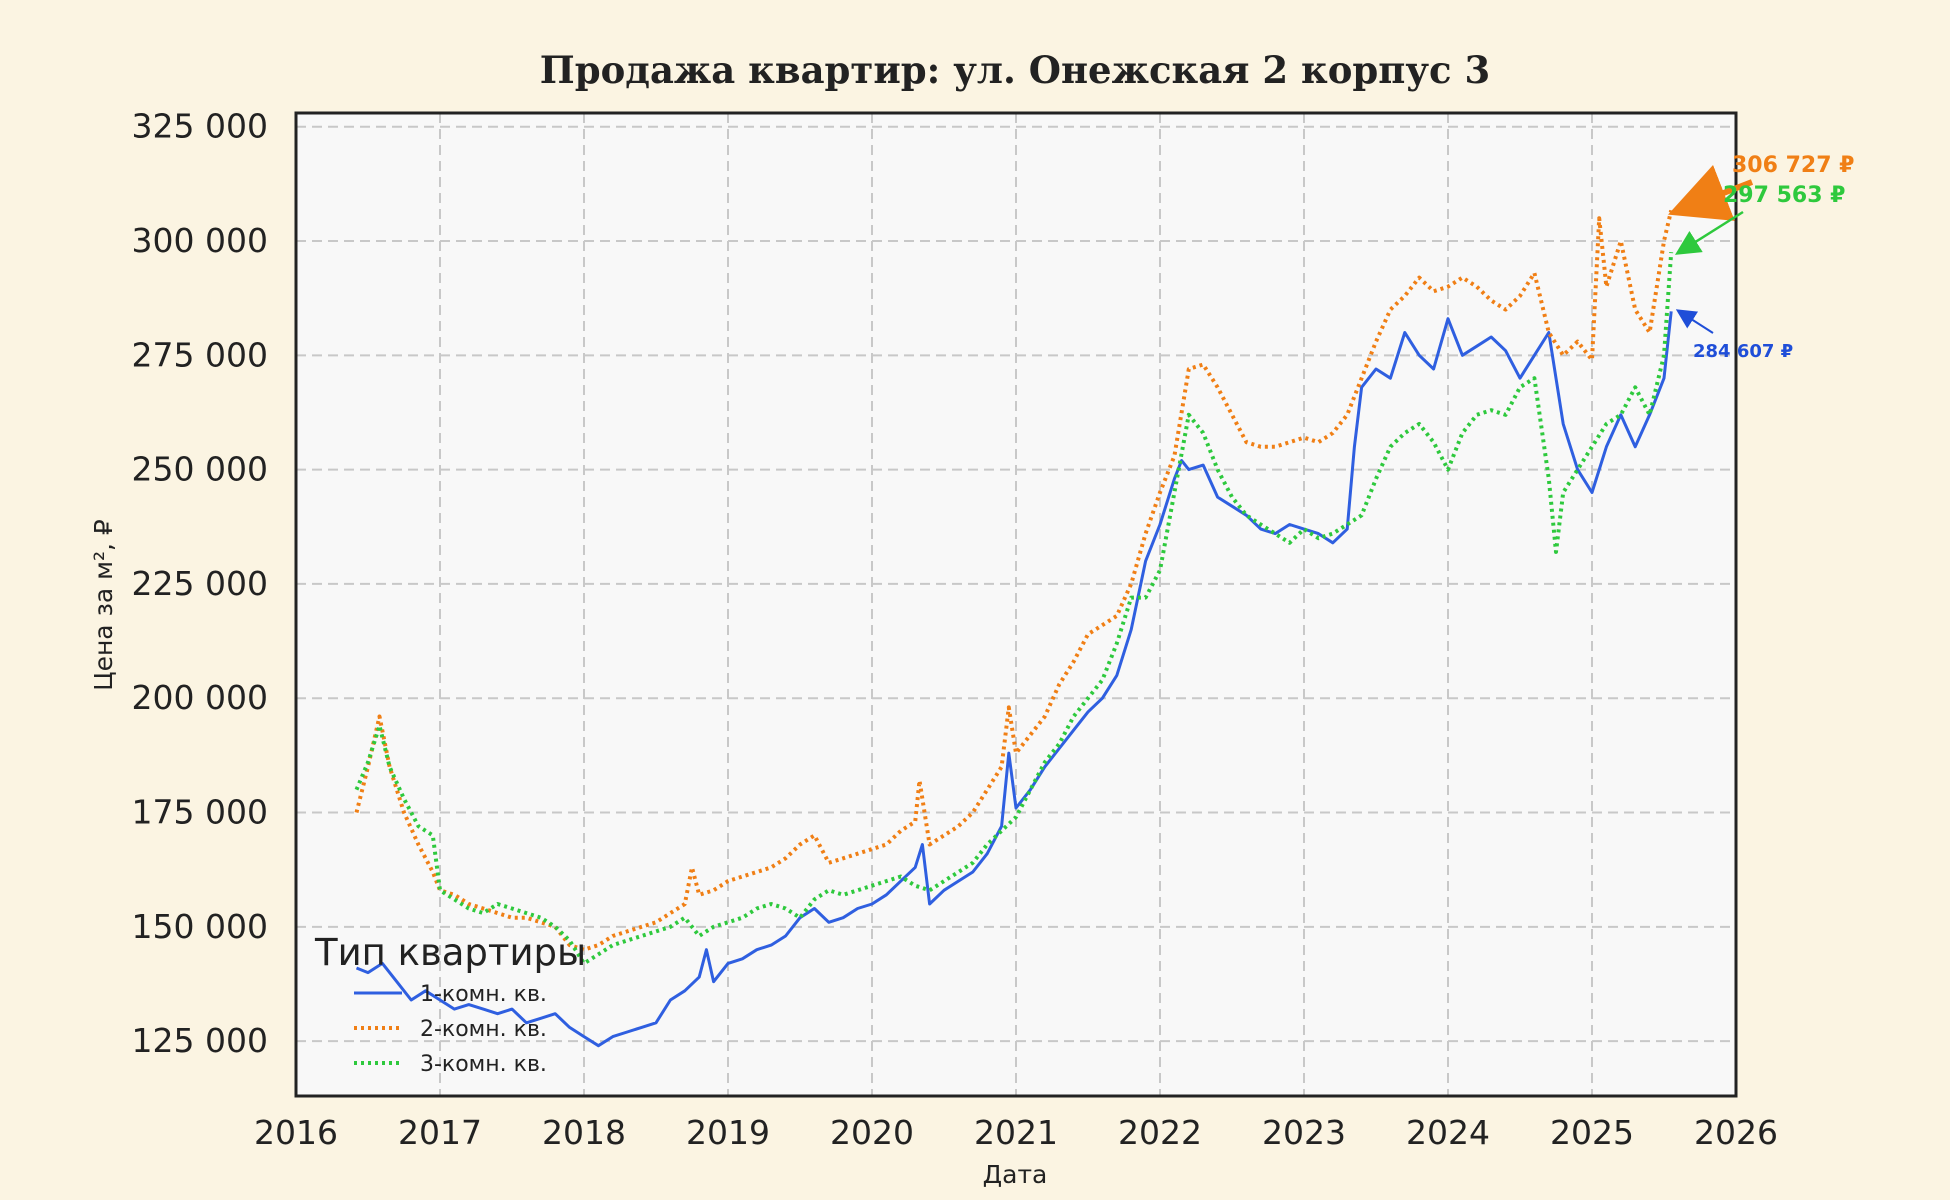 The image size is (1950, 1200). What do you see at coordinates (200, 126) in the screenshot?
I see `y-tick-label: 325 000` at bounding box center [200, 126].